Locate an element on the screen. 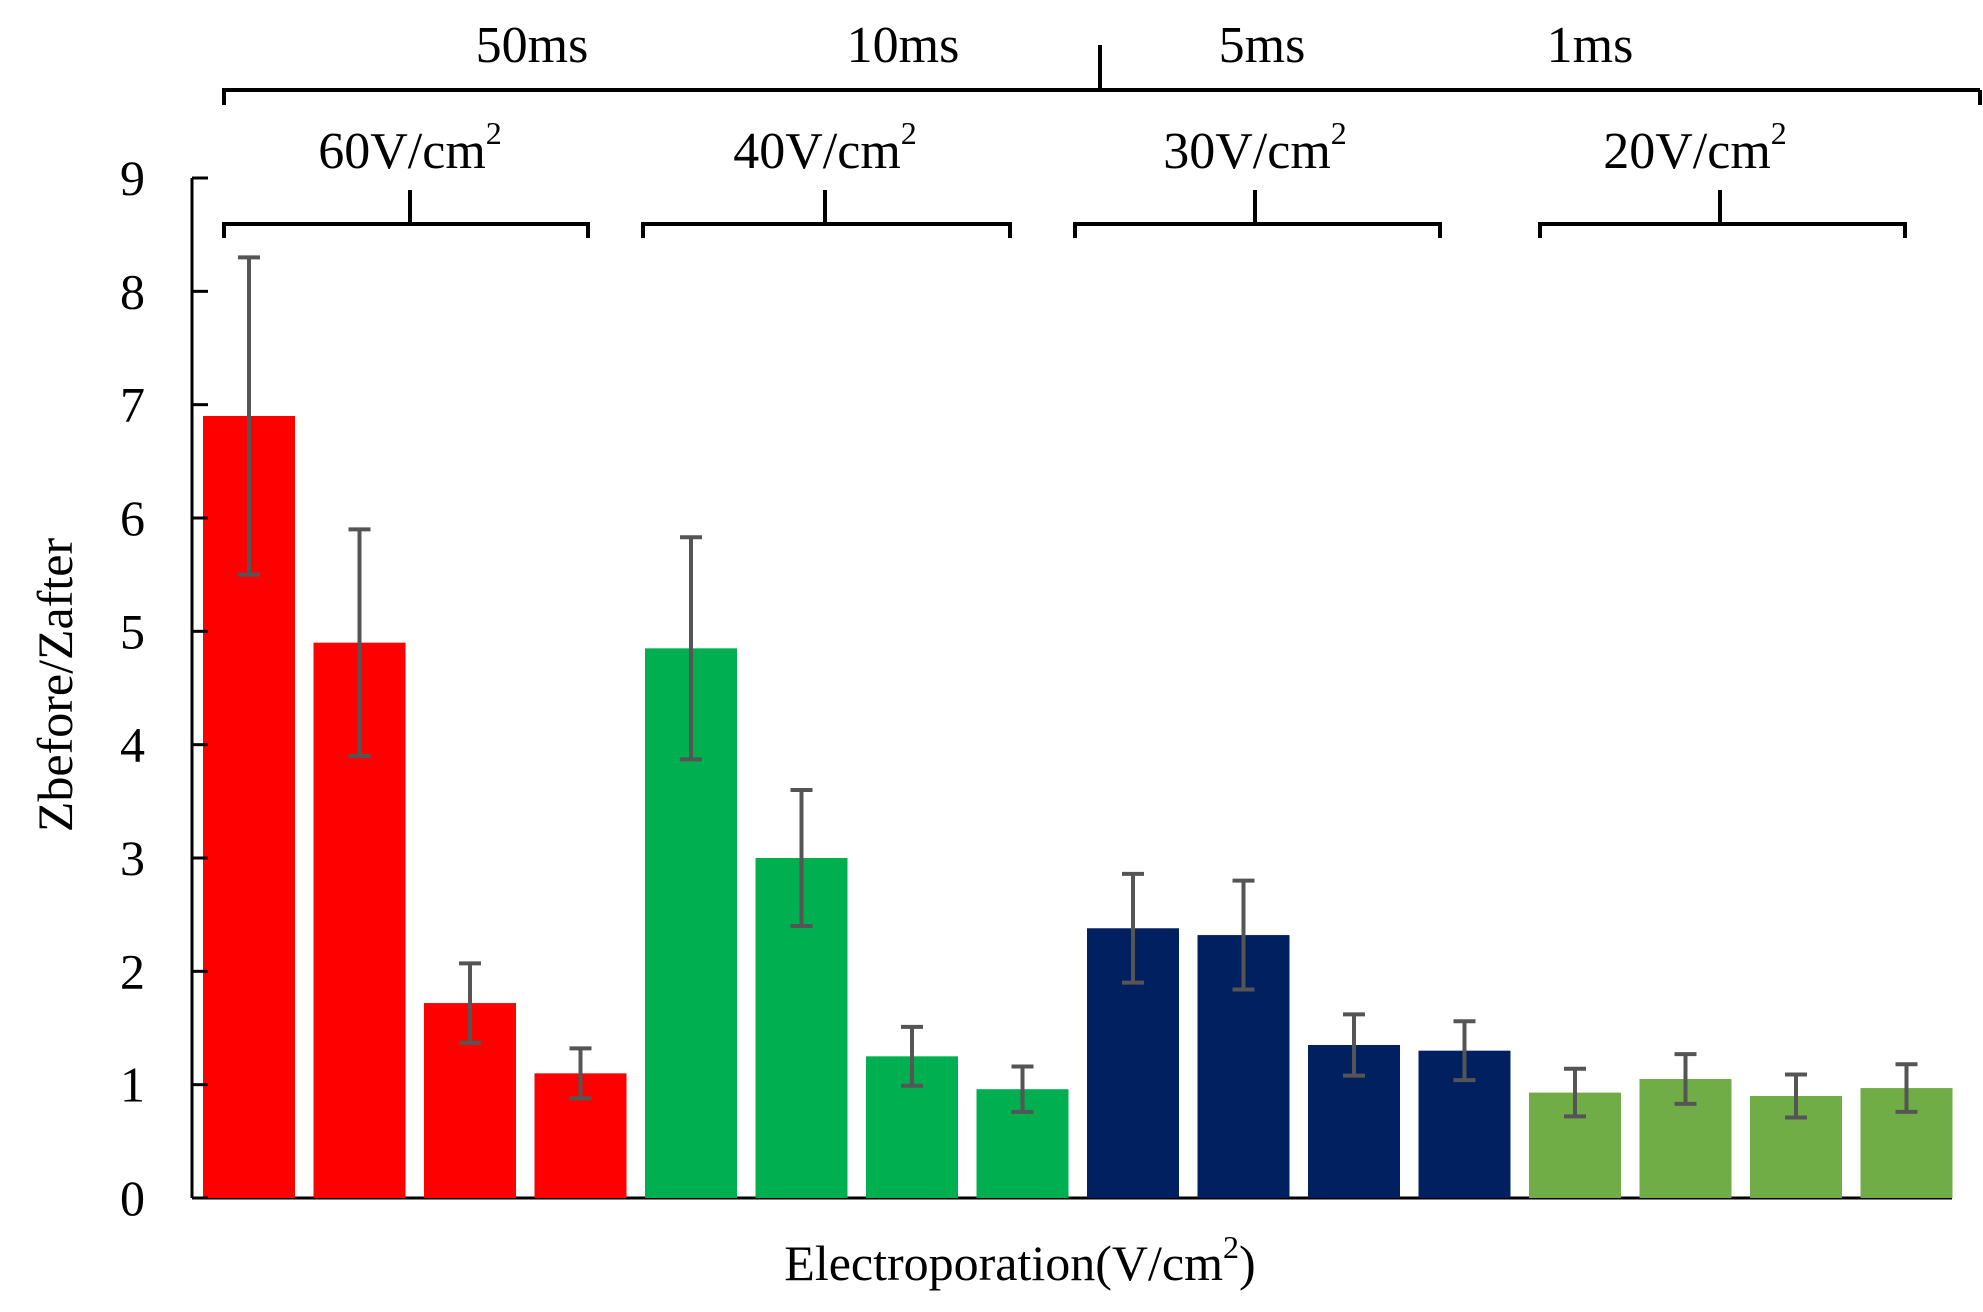 The height and width of the screenshot is (1312, 1983). x-axis-title-main: Electroporation(V/cm is located at coordinates (1003, 1263).